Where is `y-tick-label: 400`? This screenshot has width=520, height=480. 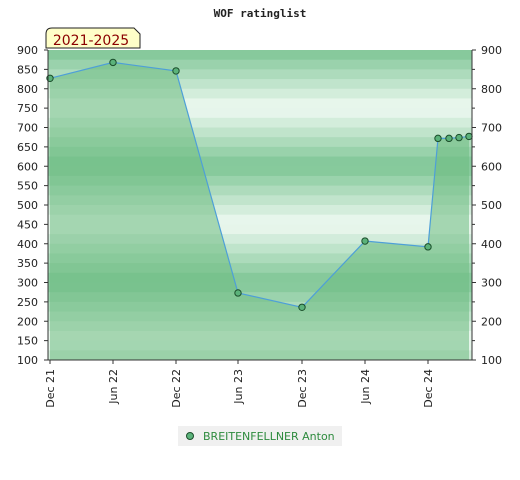 y-tick-label: 400 is located at coordinates (27, 244).